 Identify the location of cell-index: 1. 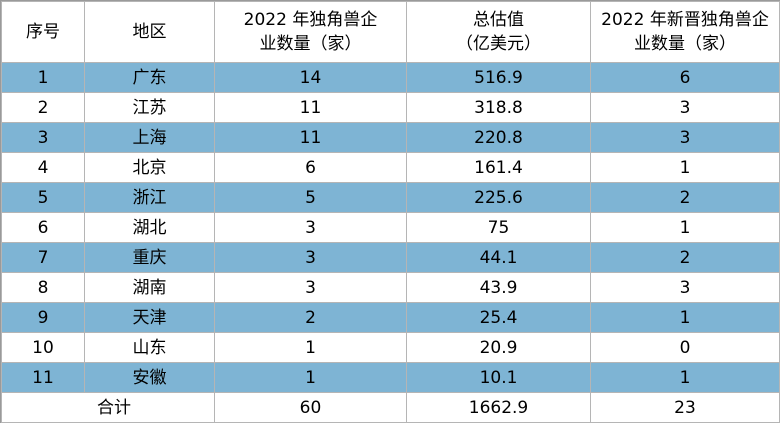
(43, 77).